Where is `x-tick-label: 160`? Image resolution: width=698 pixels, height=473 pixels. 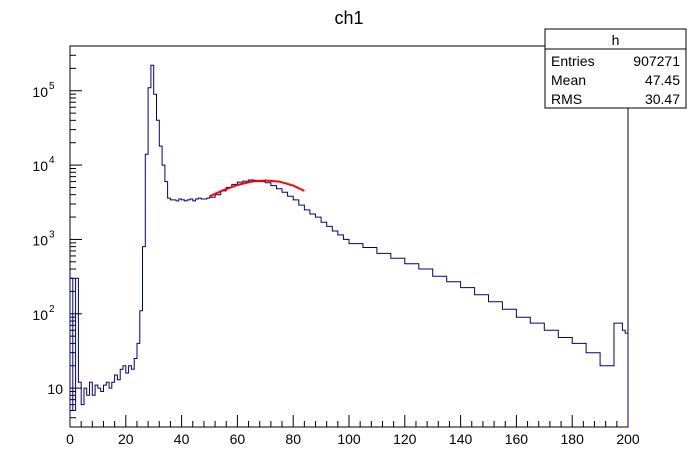
x-tick-label: 160 is located at coordinates (517, 439).